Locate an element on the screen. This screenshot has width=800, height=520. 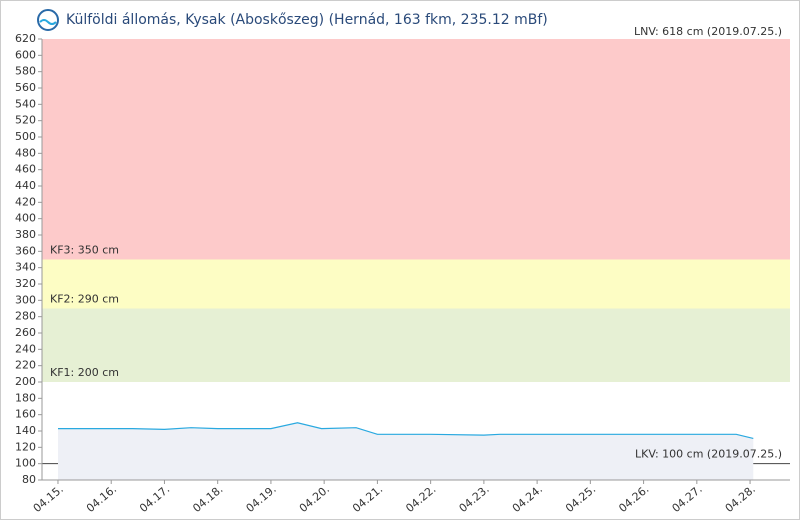
y-tick-label: 320 is located at coordinates (25, 283).